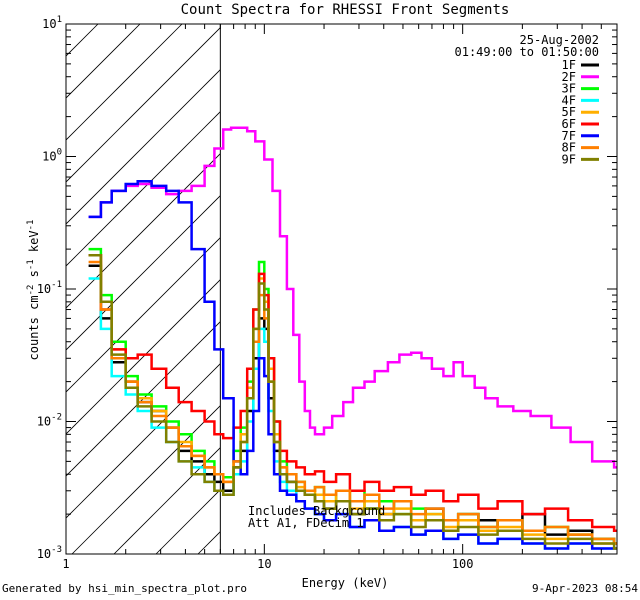 The image size is (640, 600). I want to click on legend-label: 6F, so click(569, 124).